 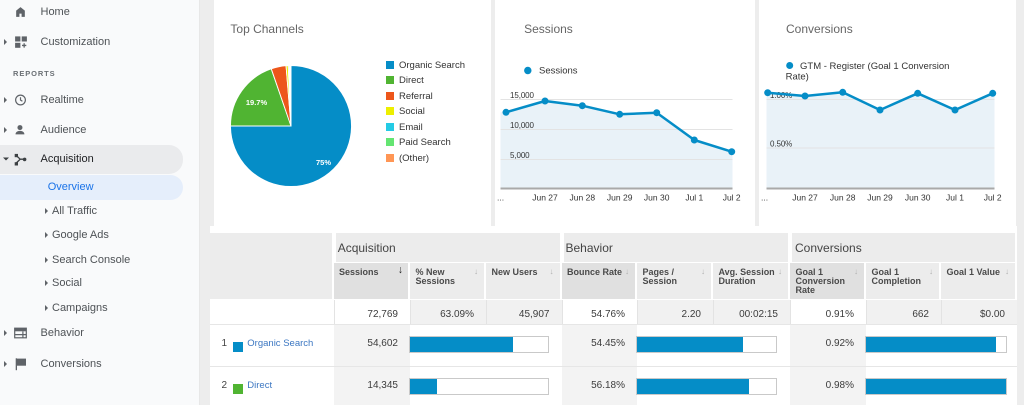 What do you see at coordinates (797, 77) in the screenshot?
I see `svg-text: Rate)` at bounding box center [797, 77].